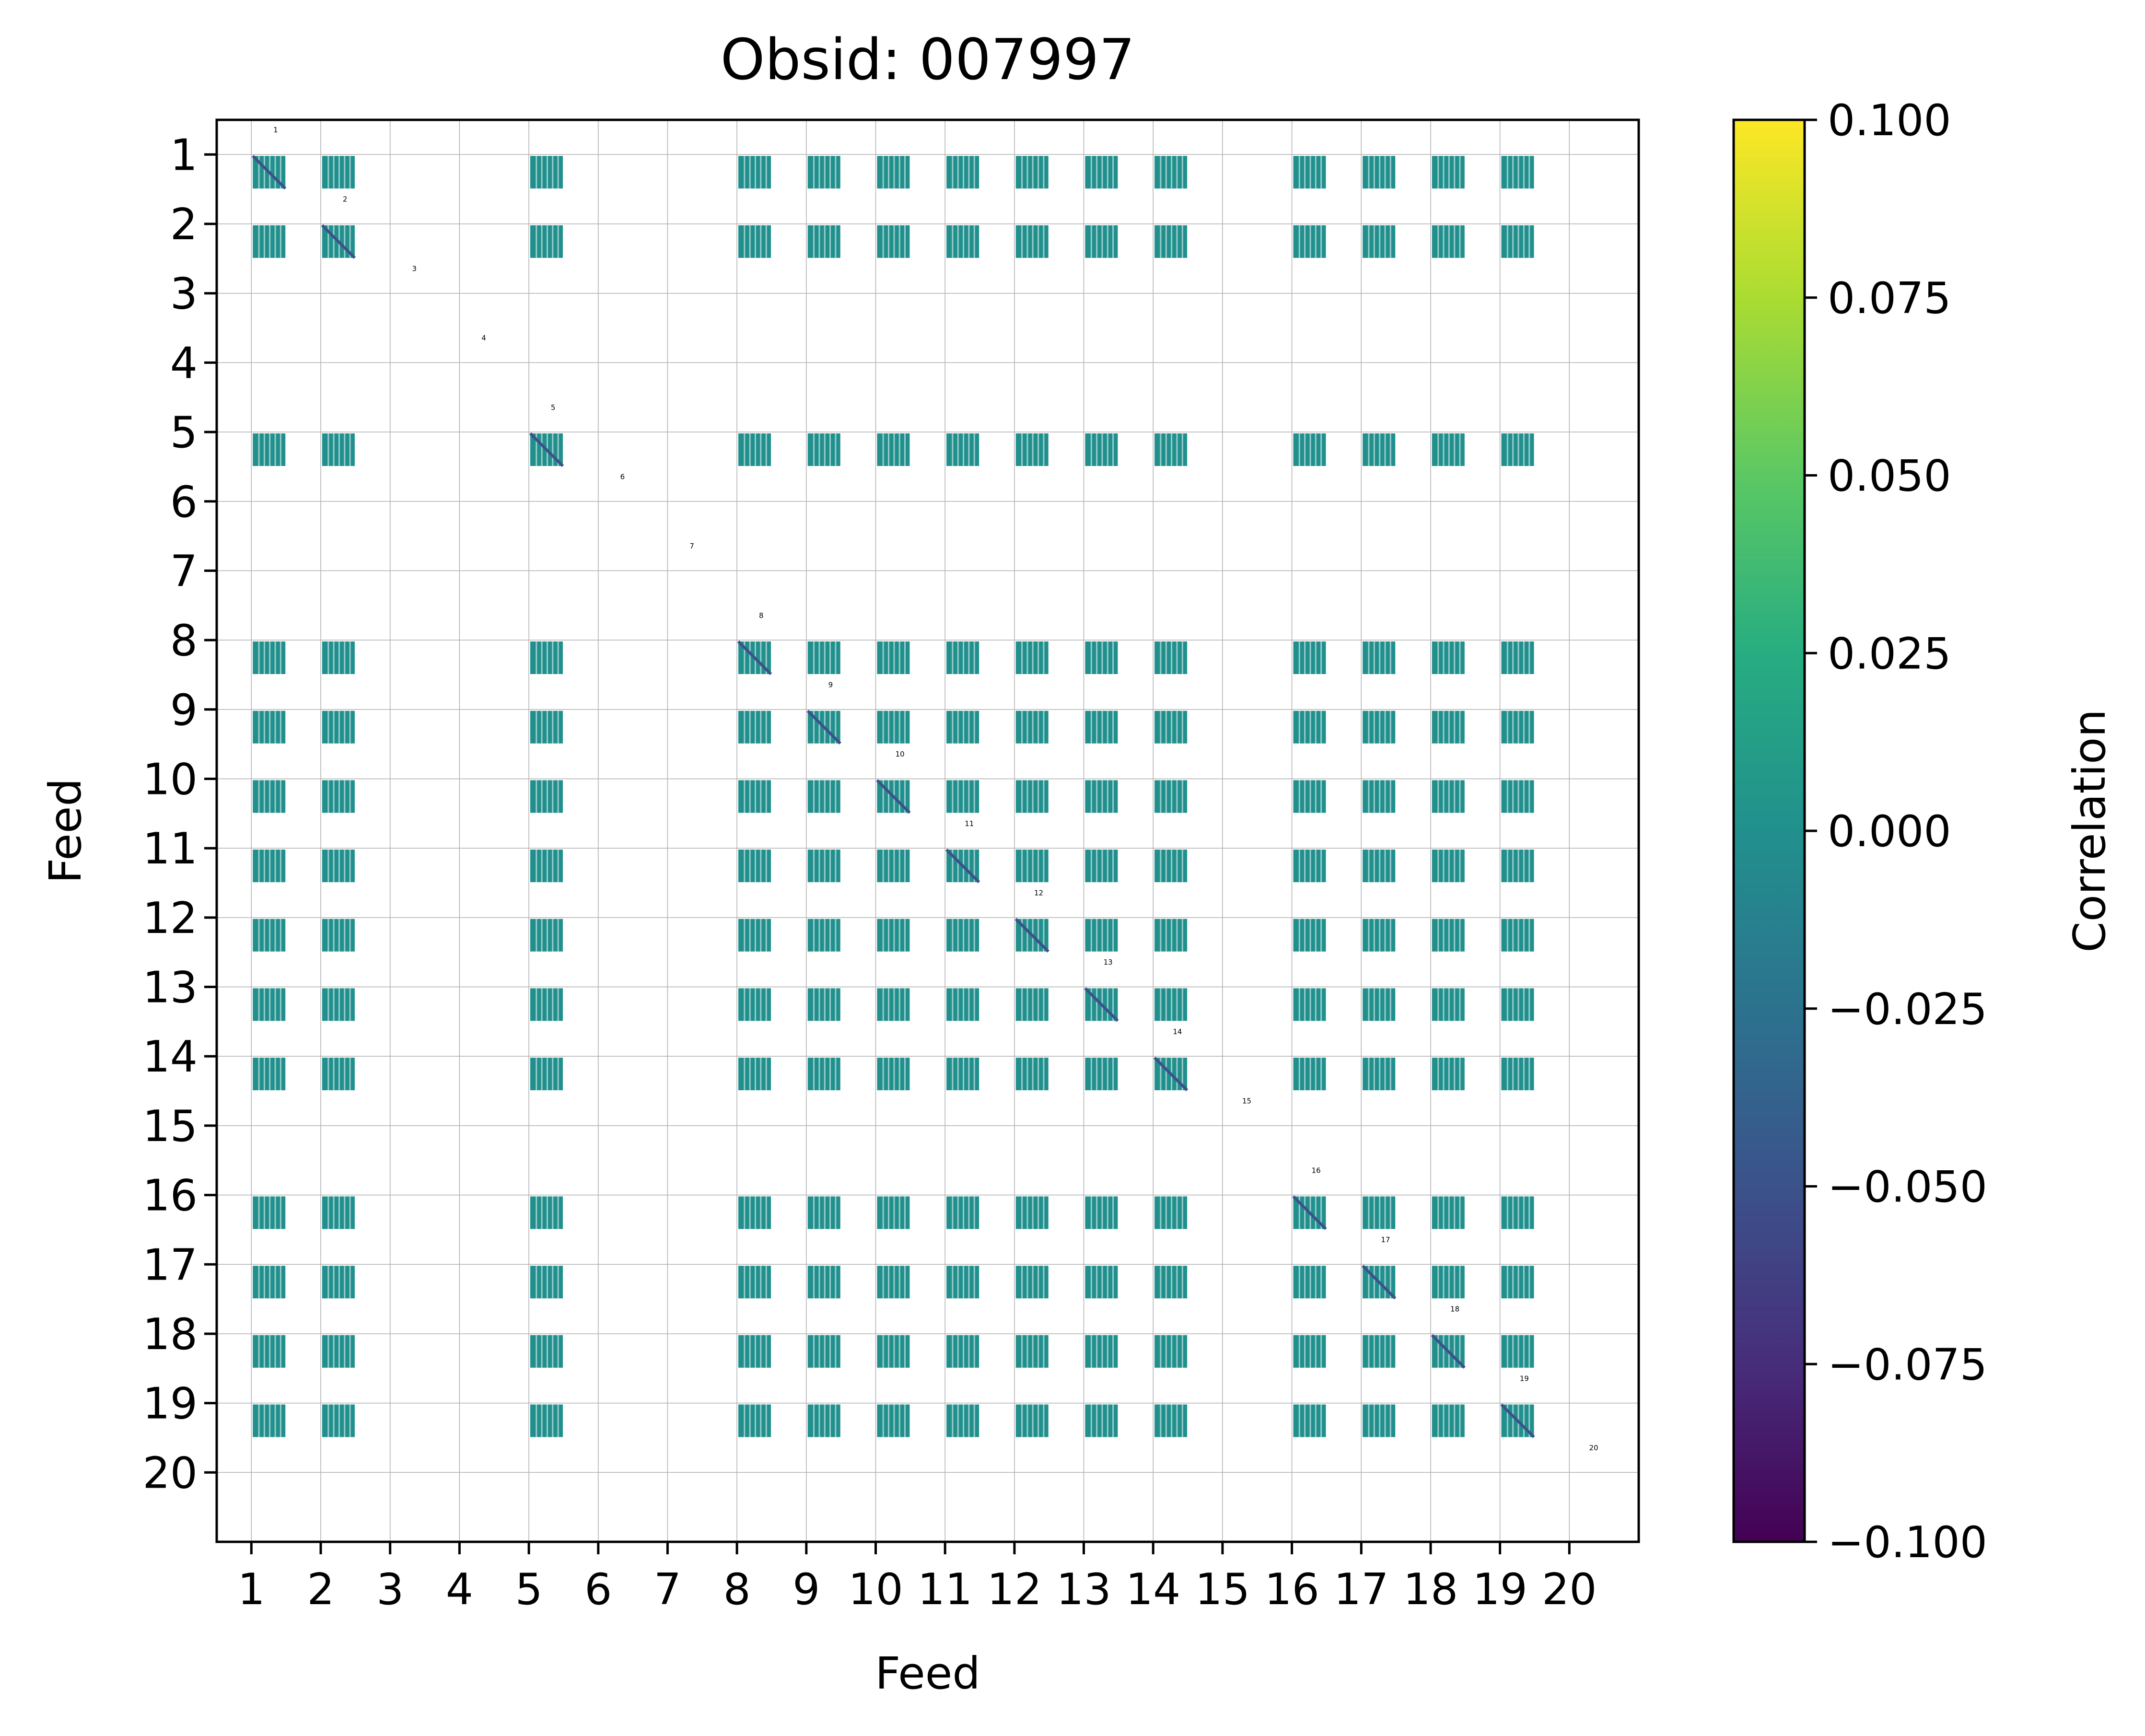 This screenshot has height=1736, width=2145. What do you see at coordinates (1316, 1170) in the screenshot?
I see `diagonal-label: 16` at bounding box center [1316, 1170].